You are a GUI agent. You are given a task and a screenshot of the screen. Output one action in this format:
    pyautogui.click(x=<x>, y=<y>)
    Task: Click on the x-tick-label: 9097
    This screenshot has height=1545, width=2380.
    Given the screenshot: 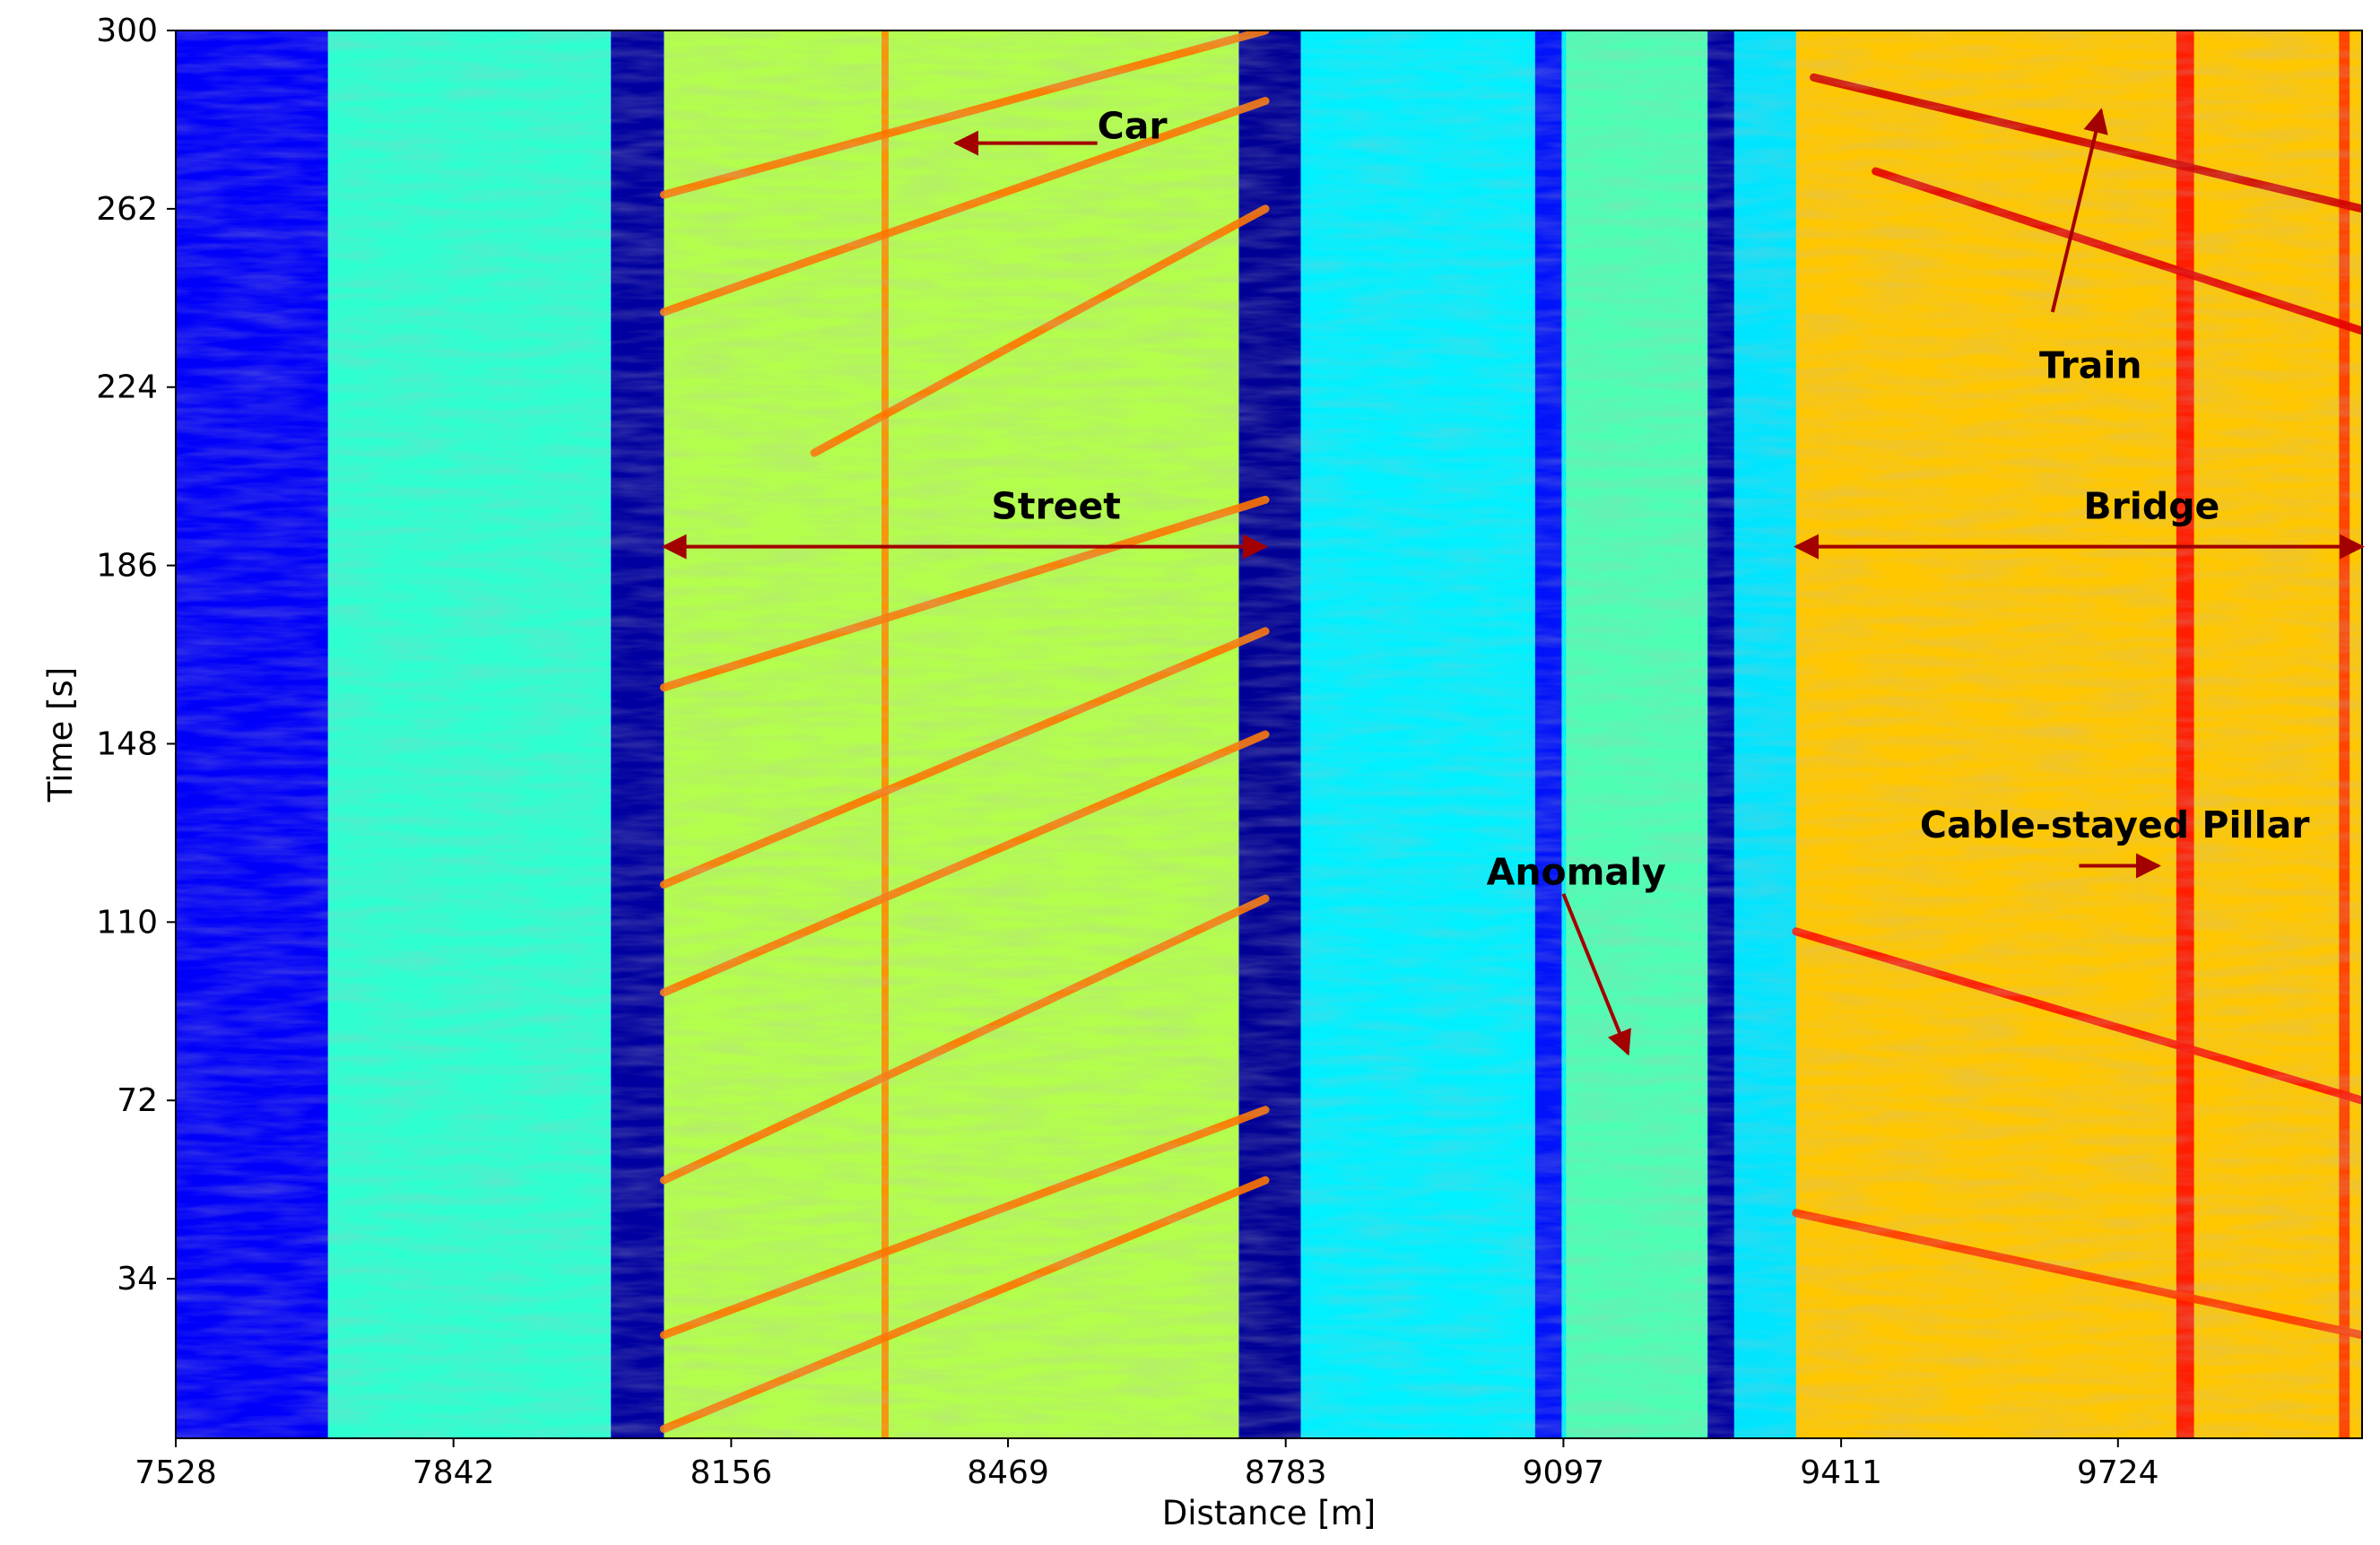 What is the action you would take?
    pyautogui.click(x=1564, y=1472)
    